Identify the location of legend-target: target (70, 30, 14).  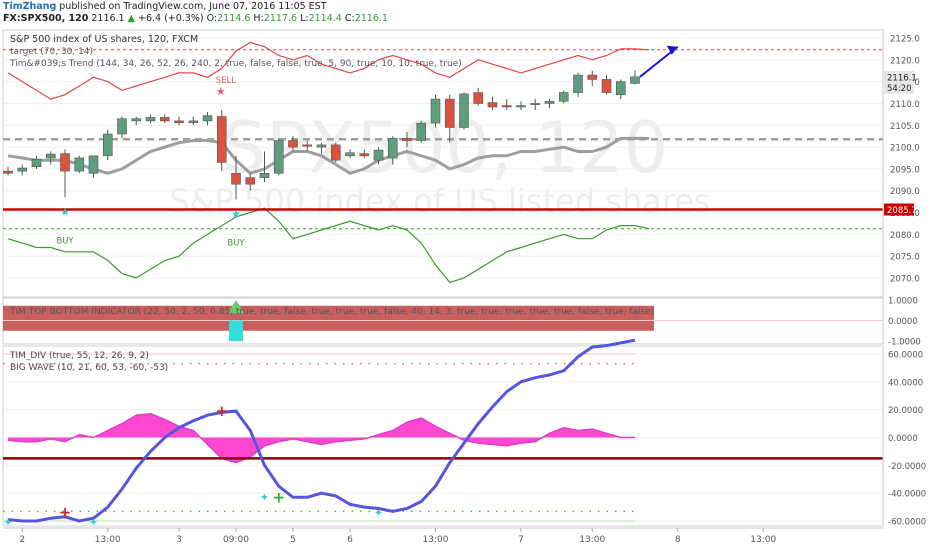
(51, 52).